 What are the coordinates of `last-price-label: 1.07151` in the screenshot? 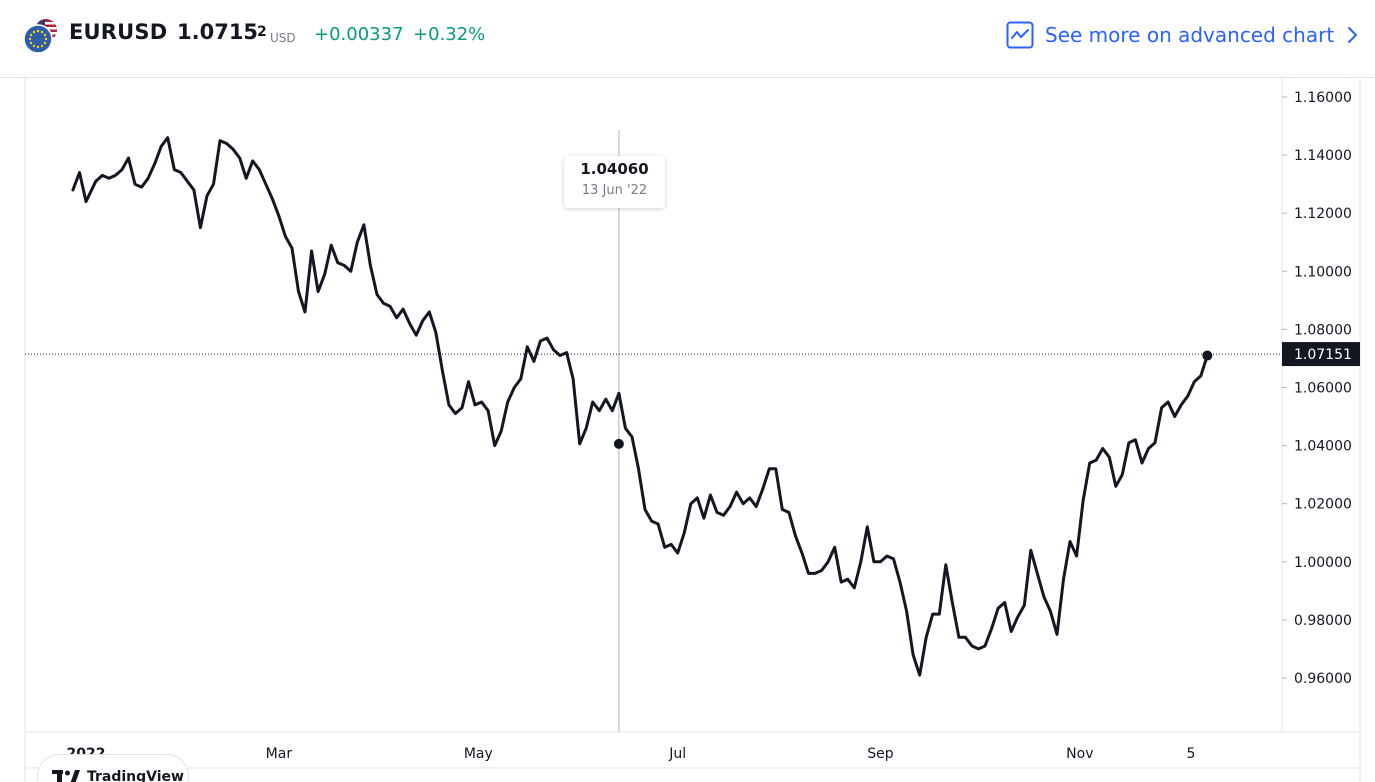 It's located at (1323, 355).